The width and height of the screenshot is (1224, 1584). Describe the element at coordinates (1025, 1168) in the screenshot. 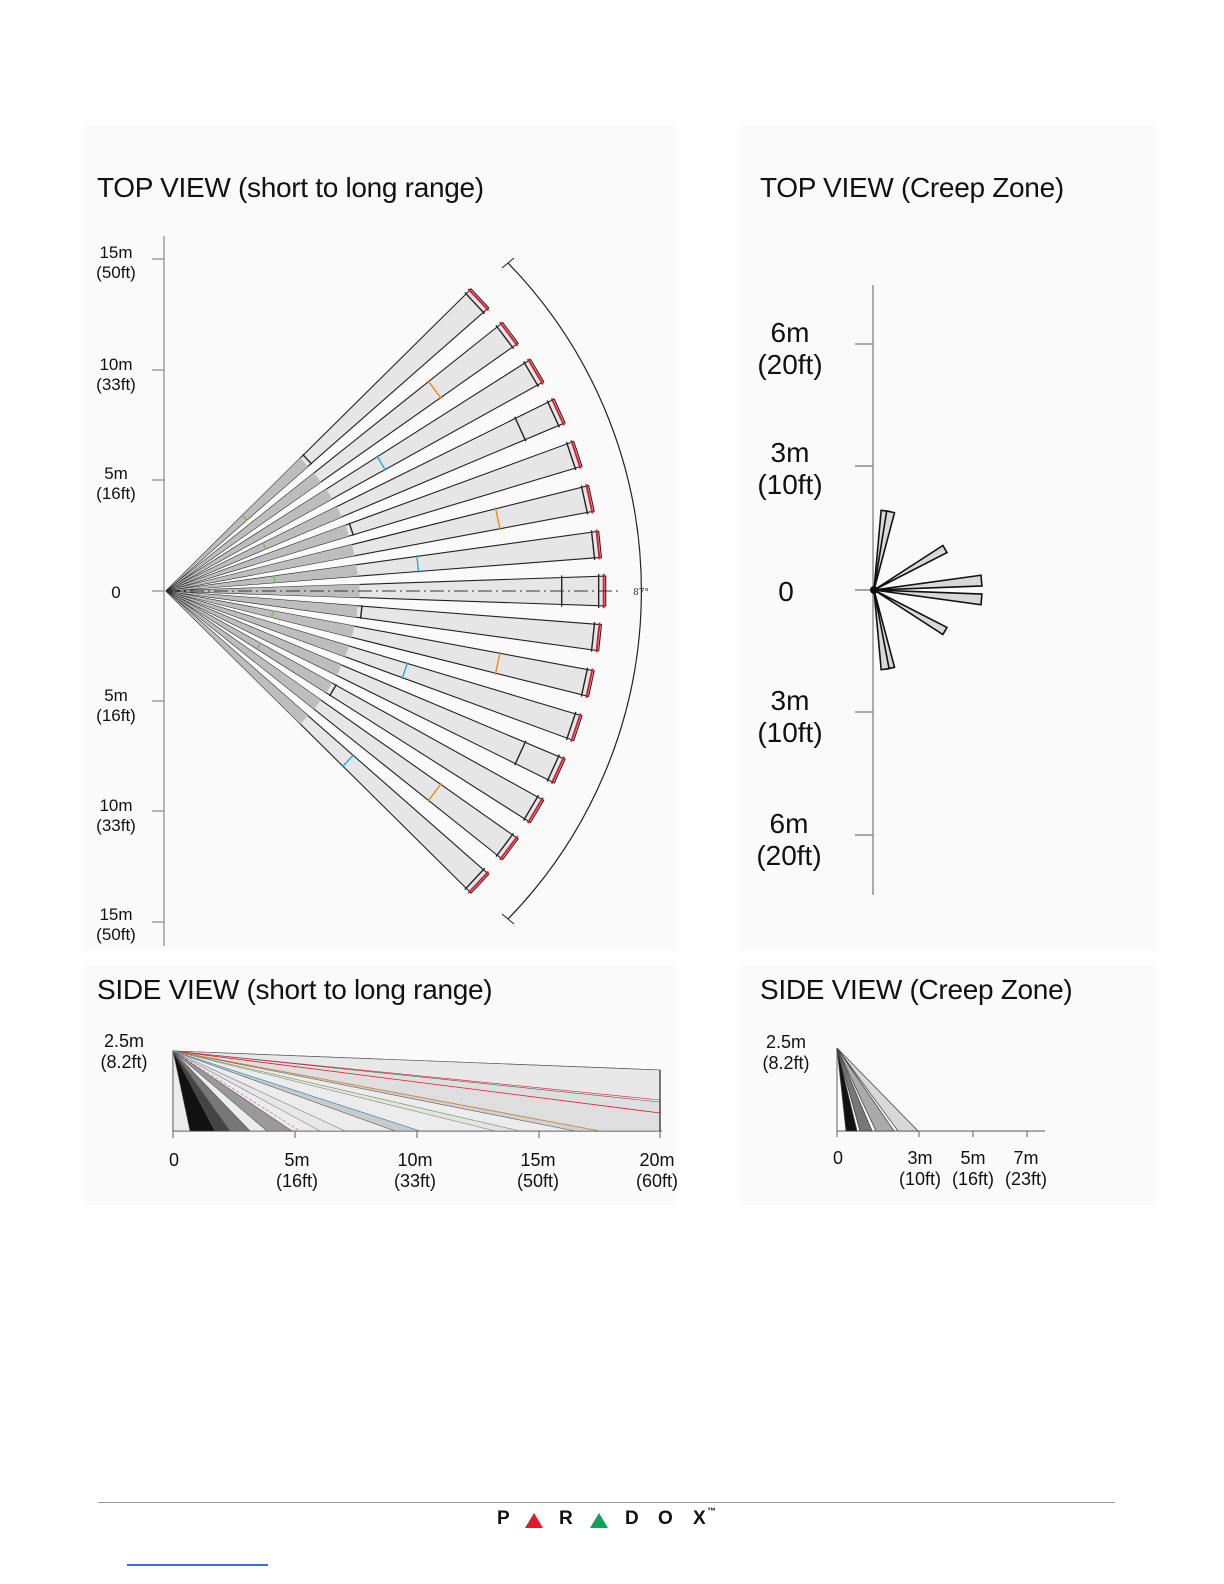

I see `svc-x-label-7m: 7m (23ft)` at that location.